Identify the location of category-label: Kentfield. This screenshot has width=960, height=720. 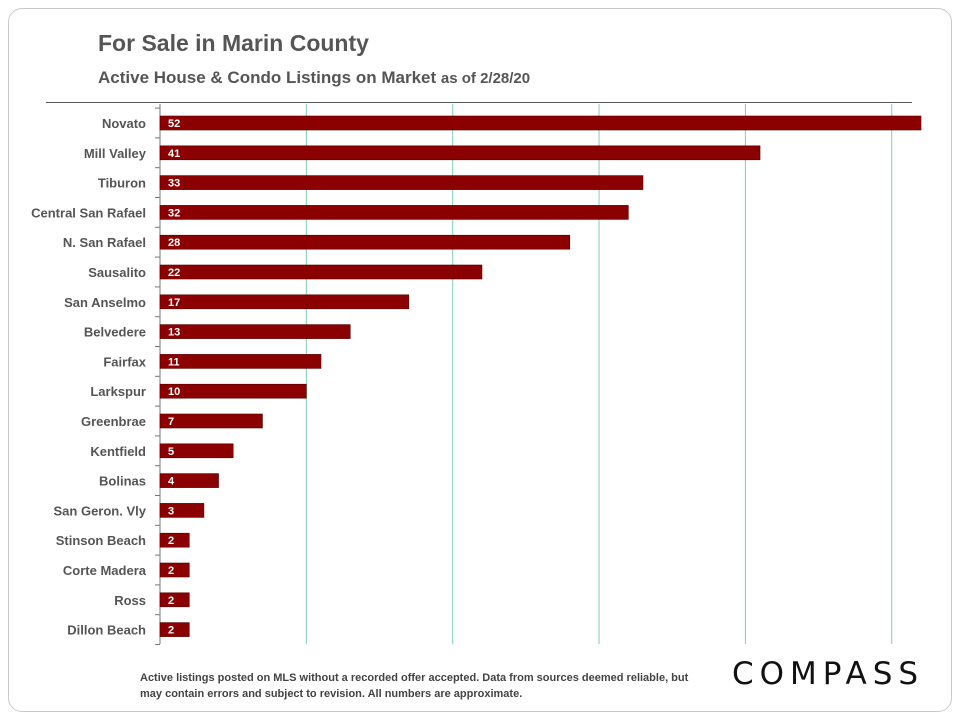
(118, 451).